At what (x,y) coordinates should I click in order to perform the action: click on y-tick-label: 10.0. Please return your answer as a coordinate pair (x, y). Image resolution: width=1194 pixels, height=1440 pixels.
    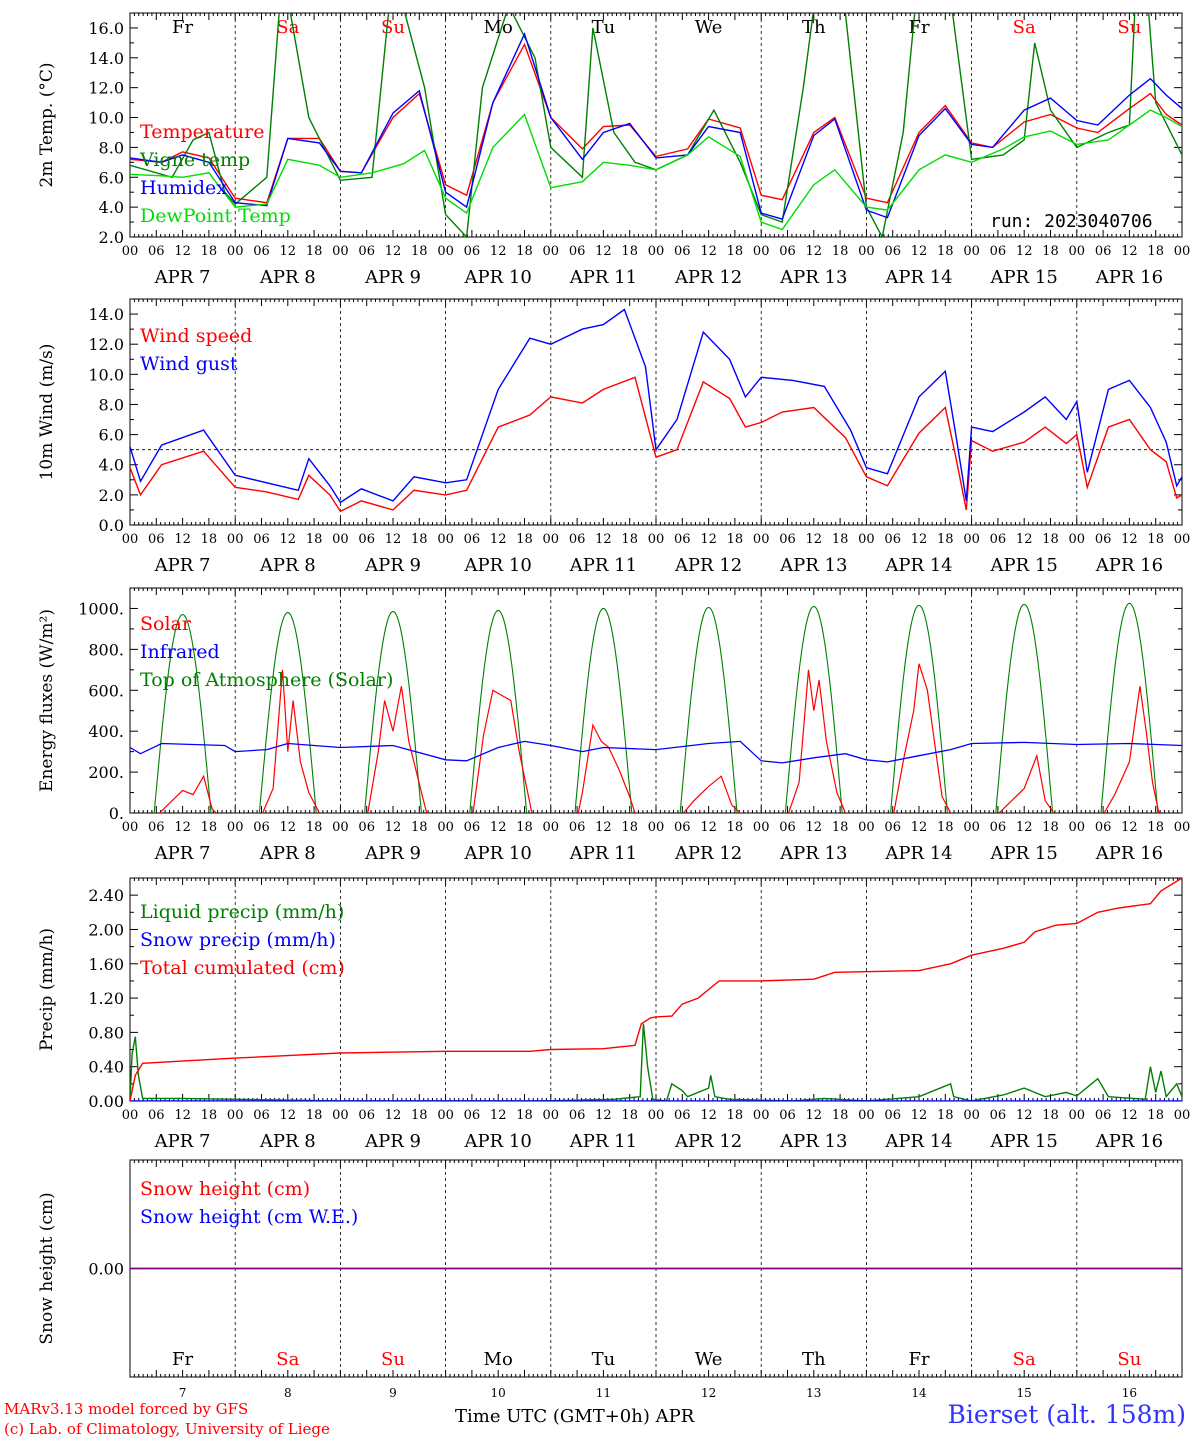
    Looking at the image, I should click on (106, 374).